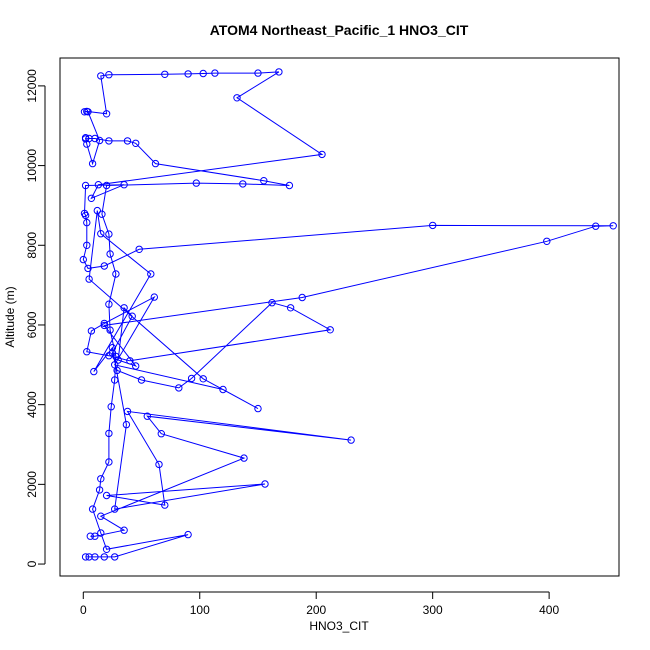  Describe the element at coordinates (32, 404) in the screenshot. I see `y-tick-label: 4000` at that location.